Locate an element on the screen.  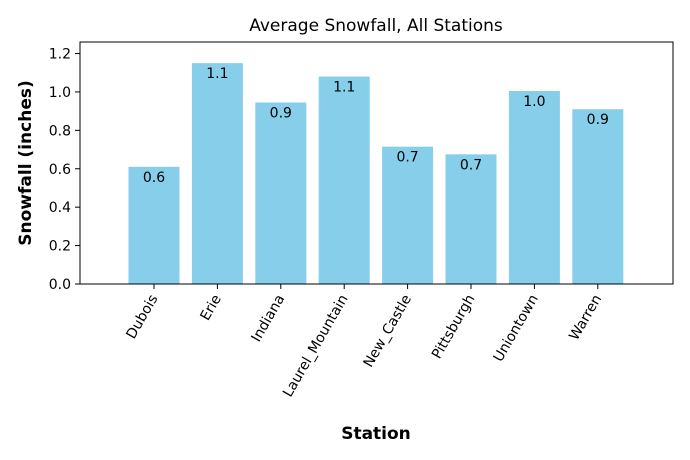
x-tick-label: Warren is located at coordinates (585, 317).